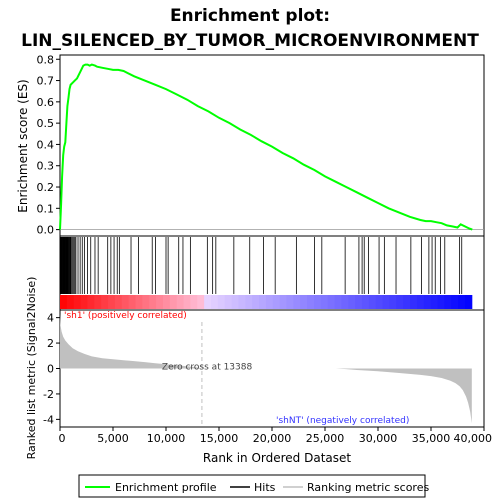 The height and width of the screenshot is (500, 500). I want to click on hit-markers, so click(261, 265).